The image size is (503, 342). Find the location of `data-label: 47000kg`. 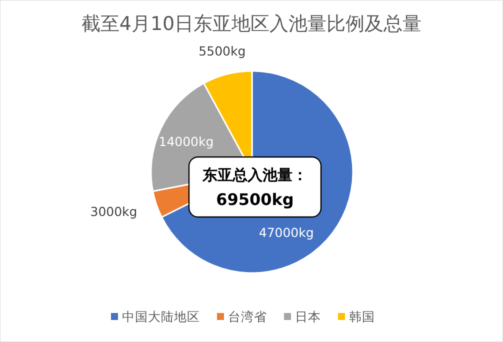

data-label: 47000kg is located at coordinates (286, 232).